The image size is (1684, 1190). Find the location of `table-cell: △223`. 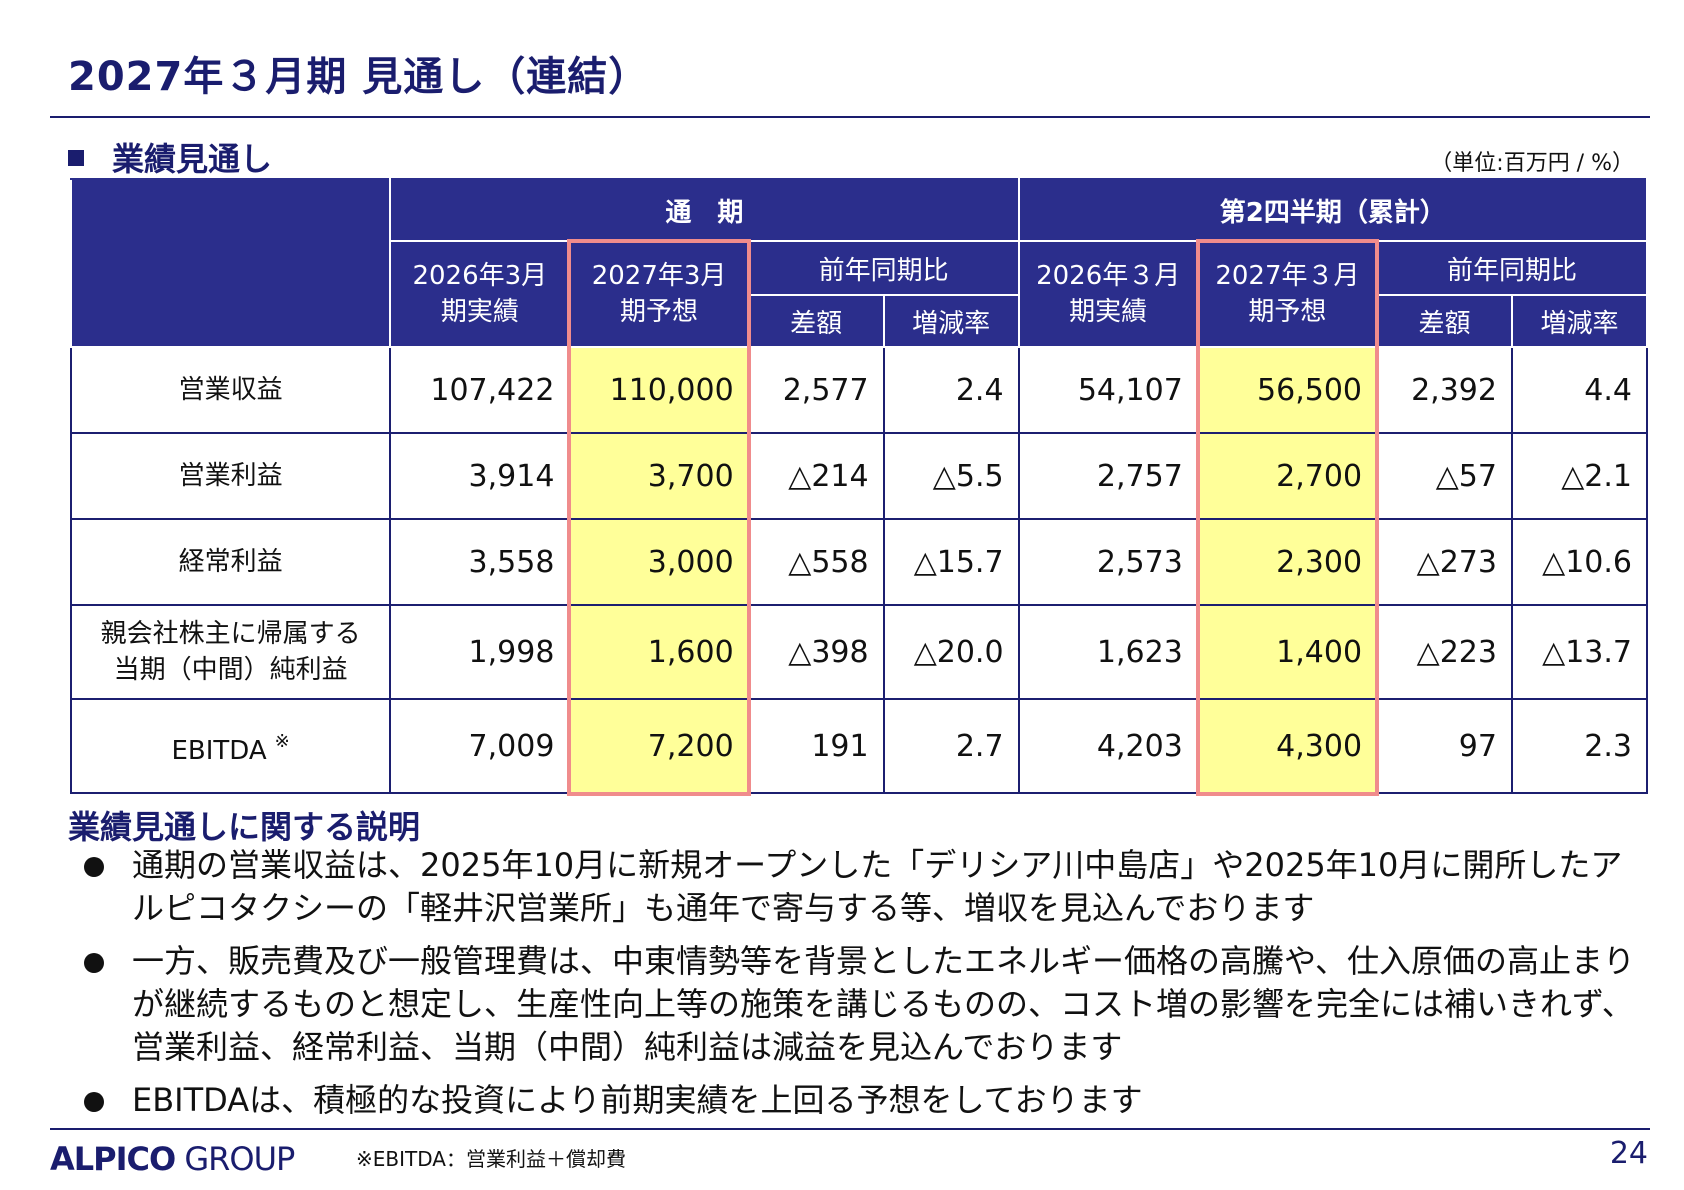

table-cell: △223 is located at coordinates (1444, 652).